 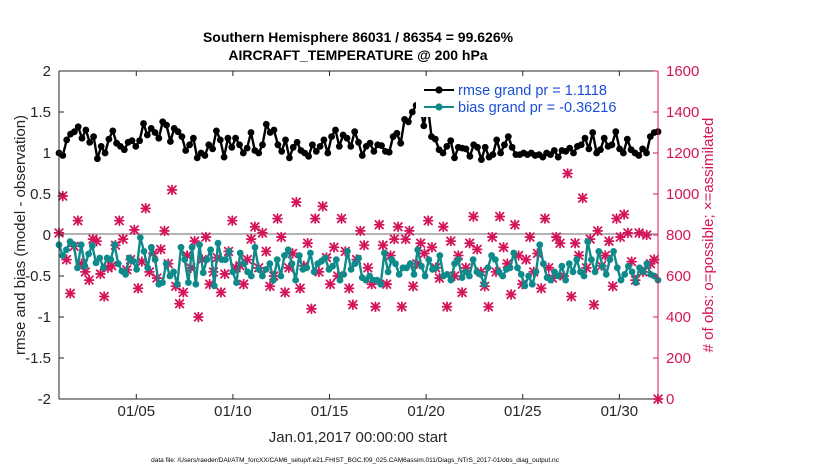 What do you see at coordinates (682, 194) in the screenshot?
I see `y-tick-label-right: 1000` at bounding box center [682, 194].